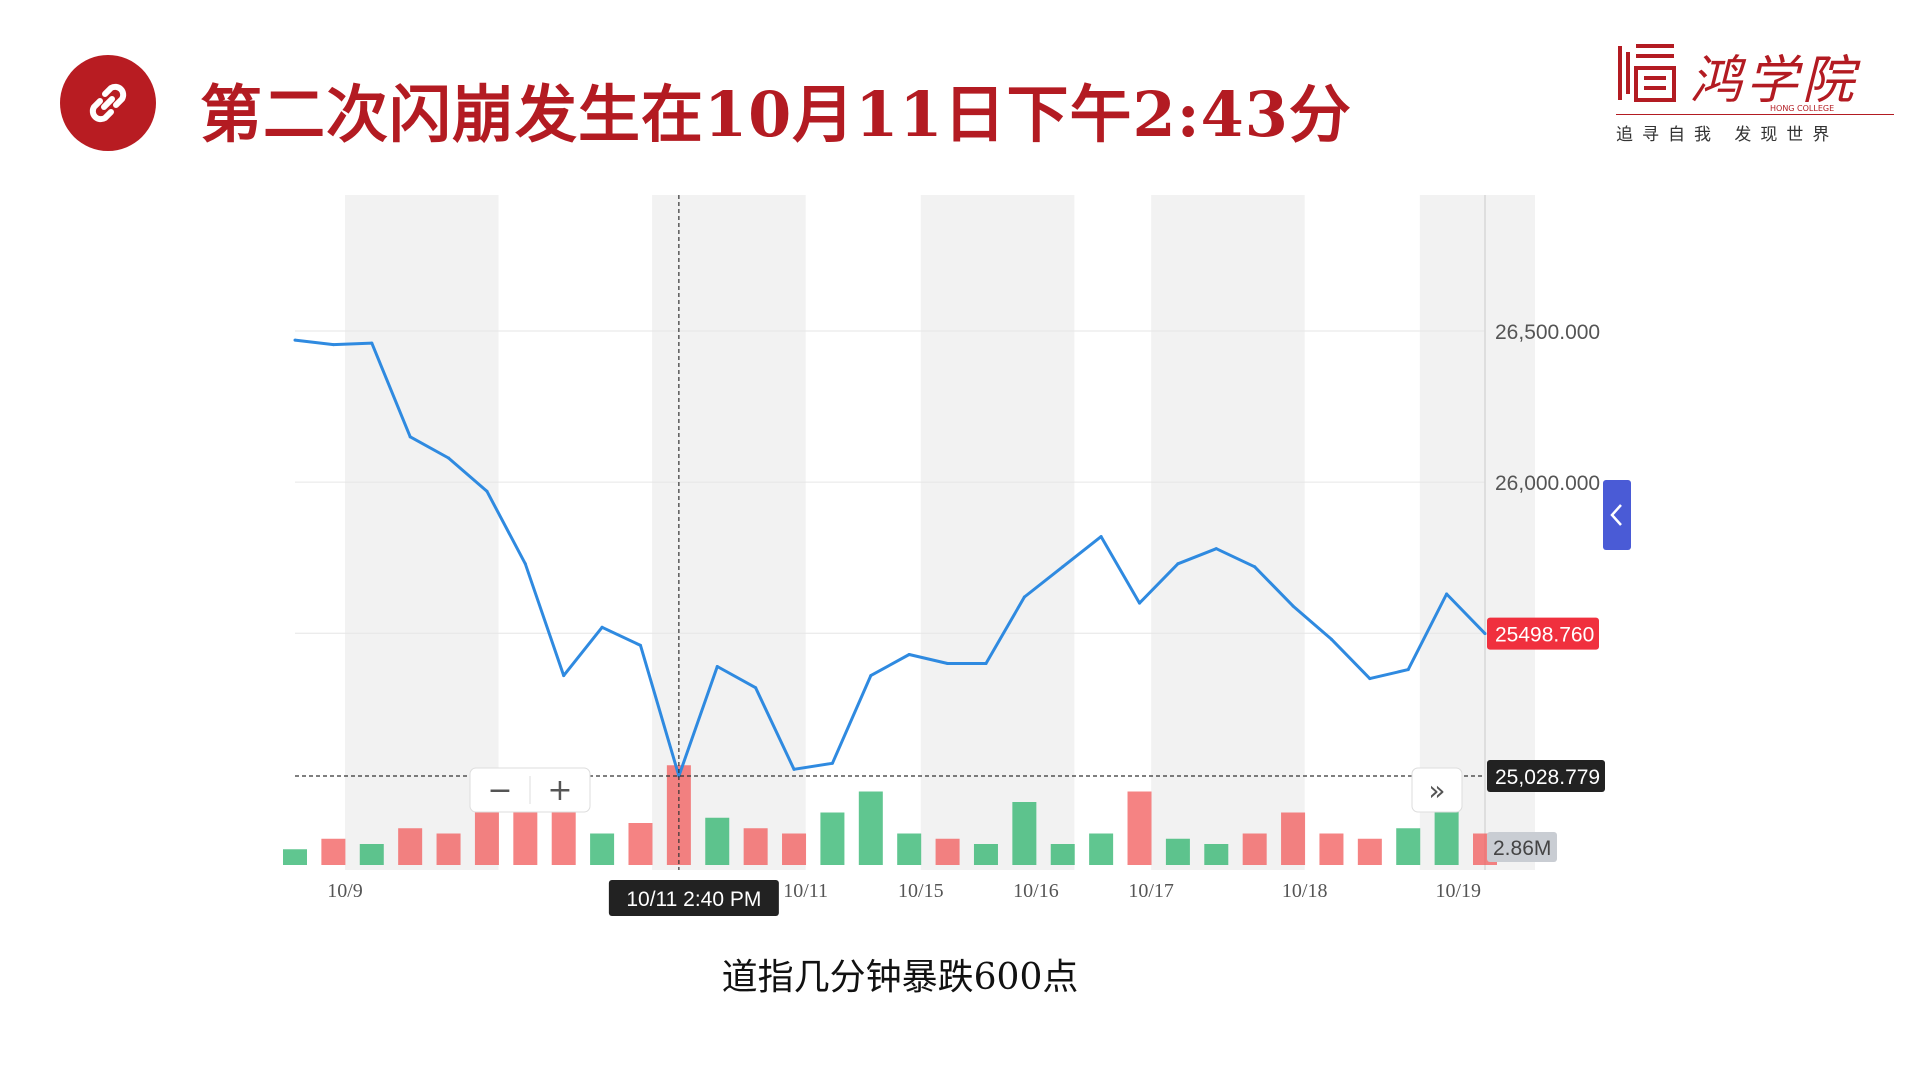 The image size is (1920, 1080). I want to click on link-badge, so click(108, 103).